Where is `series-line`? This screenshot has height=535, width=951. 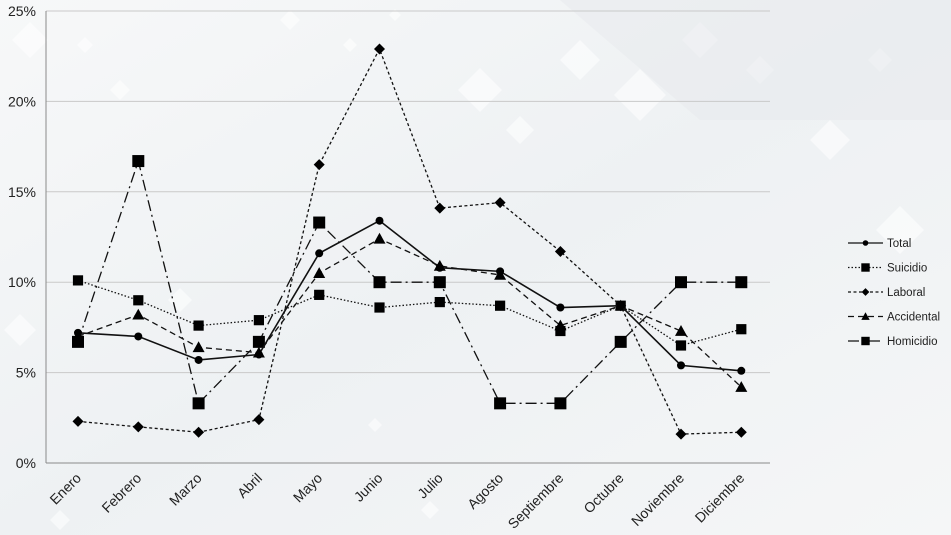
series-line is located at coordinates (409, 313).